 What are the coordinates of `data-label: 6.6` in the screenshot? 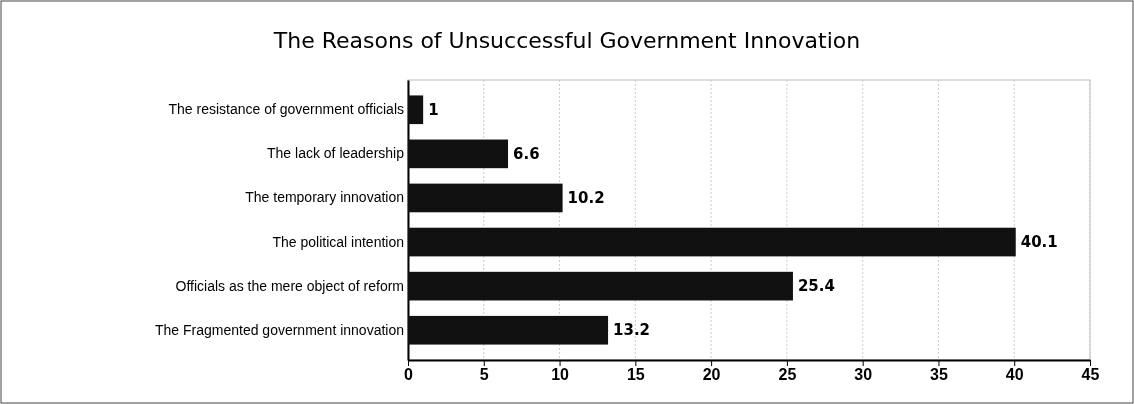 It's located at (526, 153).